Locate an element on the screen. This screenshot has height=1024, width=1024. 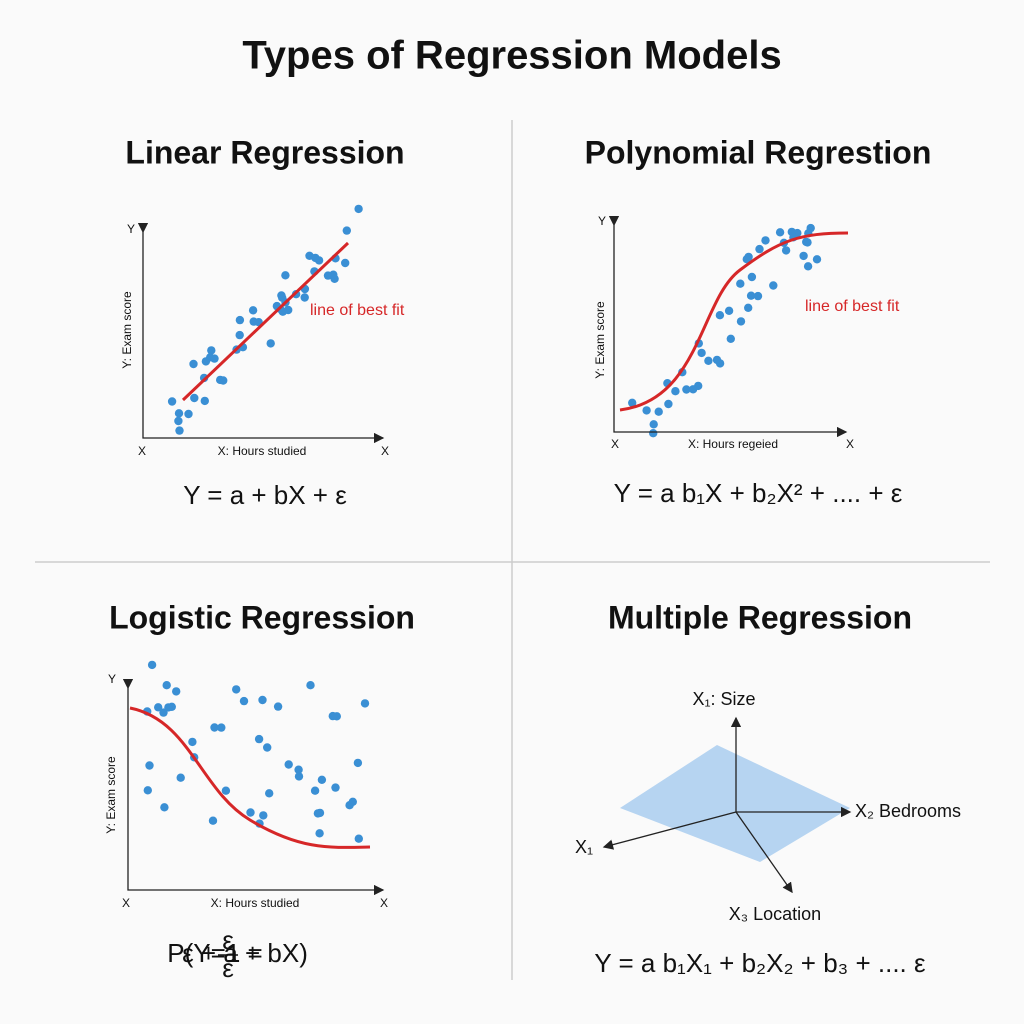
axis-label: X₂ Bedrooms is located at coordinates (908, 811).